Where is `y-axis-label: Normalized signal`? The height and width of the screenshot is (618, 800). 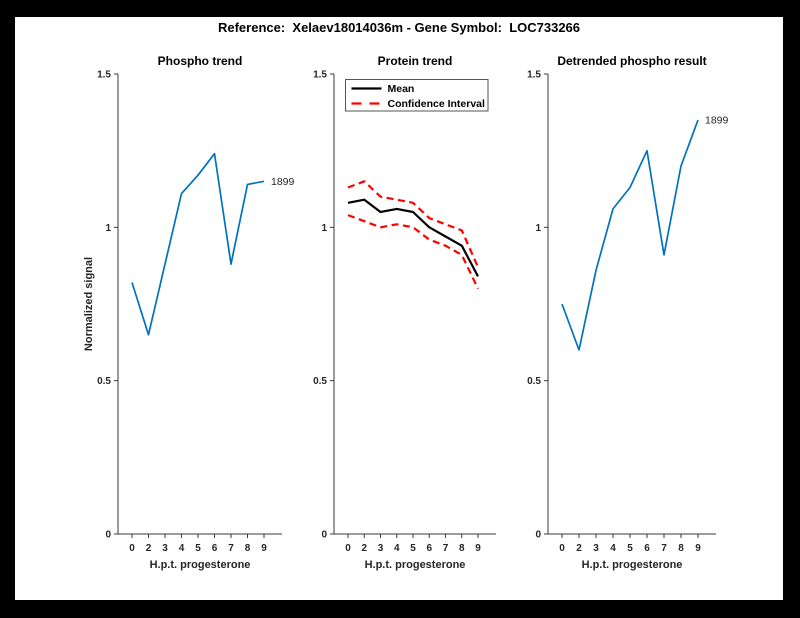
y-axis-label: Normalized signal is located at coordinates (89, 304).